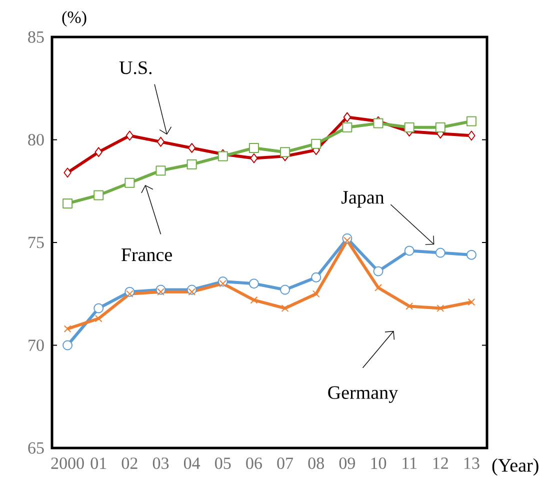  Describe the element at coordinates (36, 37) in the screenshot. I see `y-tick-label: 85` at that location.